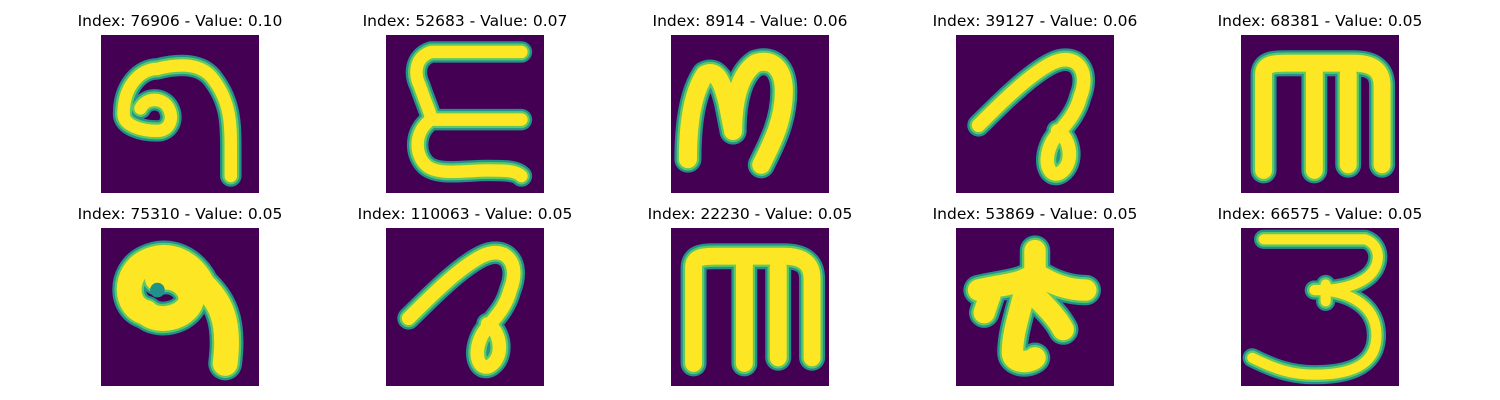 The height and width of the screenshot is (400, 1500). What do you see at coordinates (465, 214) in the screenshot?
I see `panel-title: Index: 110063 - Value: 0.05` at bounding box center [465, 214].